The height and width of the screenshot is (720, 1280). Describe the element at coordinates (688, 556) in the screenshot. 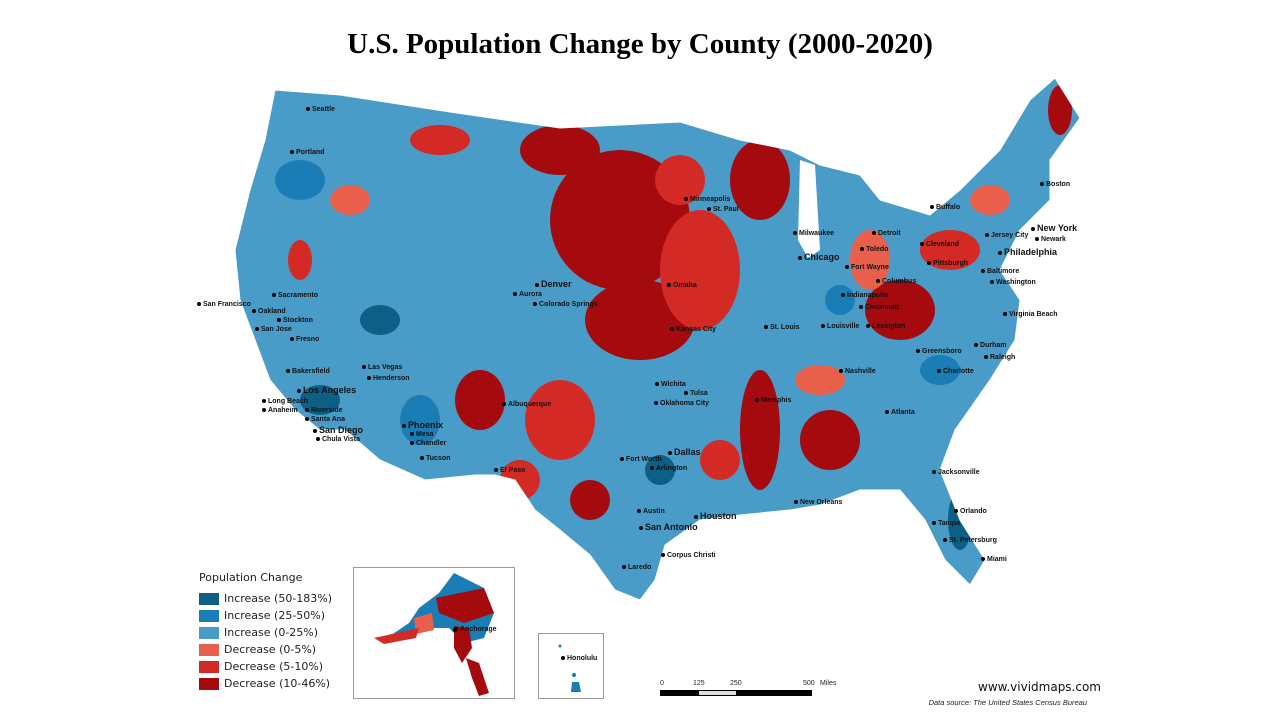

I see `city-label: Corpus Christi` at that location.